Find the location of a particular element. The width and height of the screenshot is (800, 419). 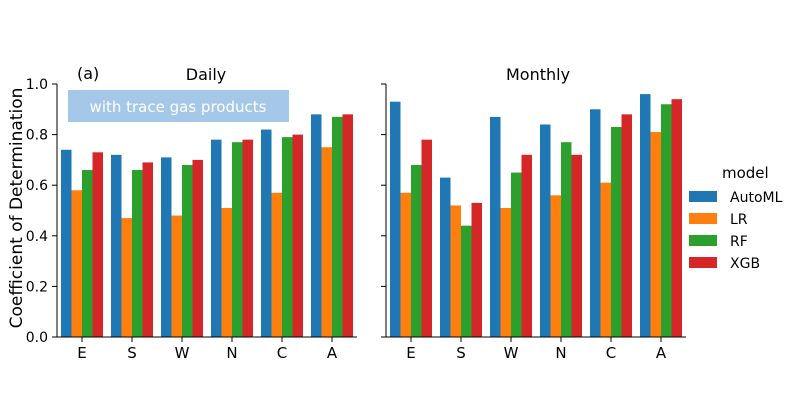

legend-swatch-lr is located at coordinates (703, 218).